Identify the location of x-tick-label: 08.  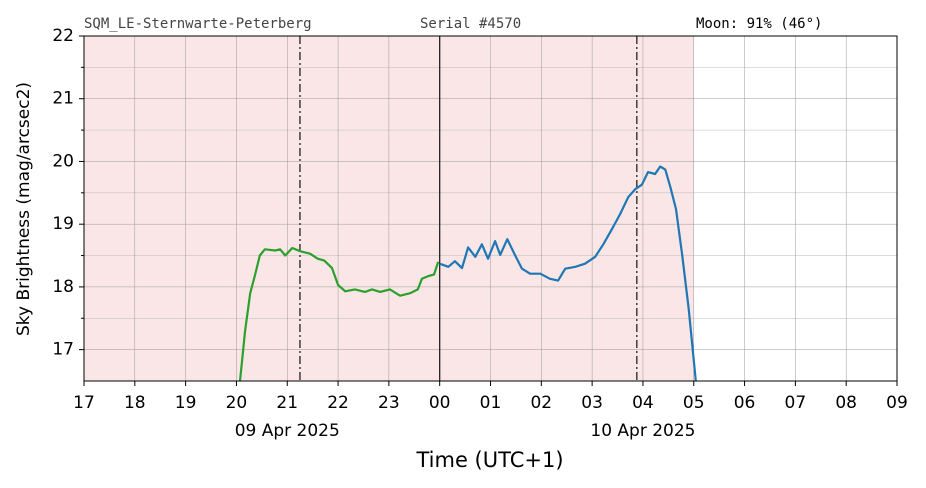
(846, 403).